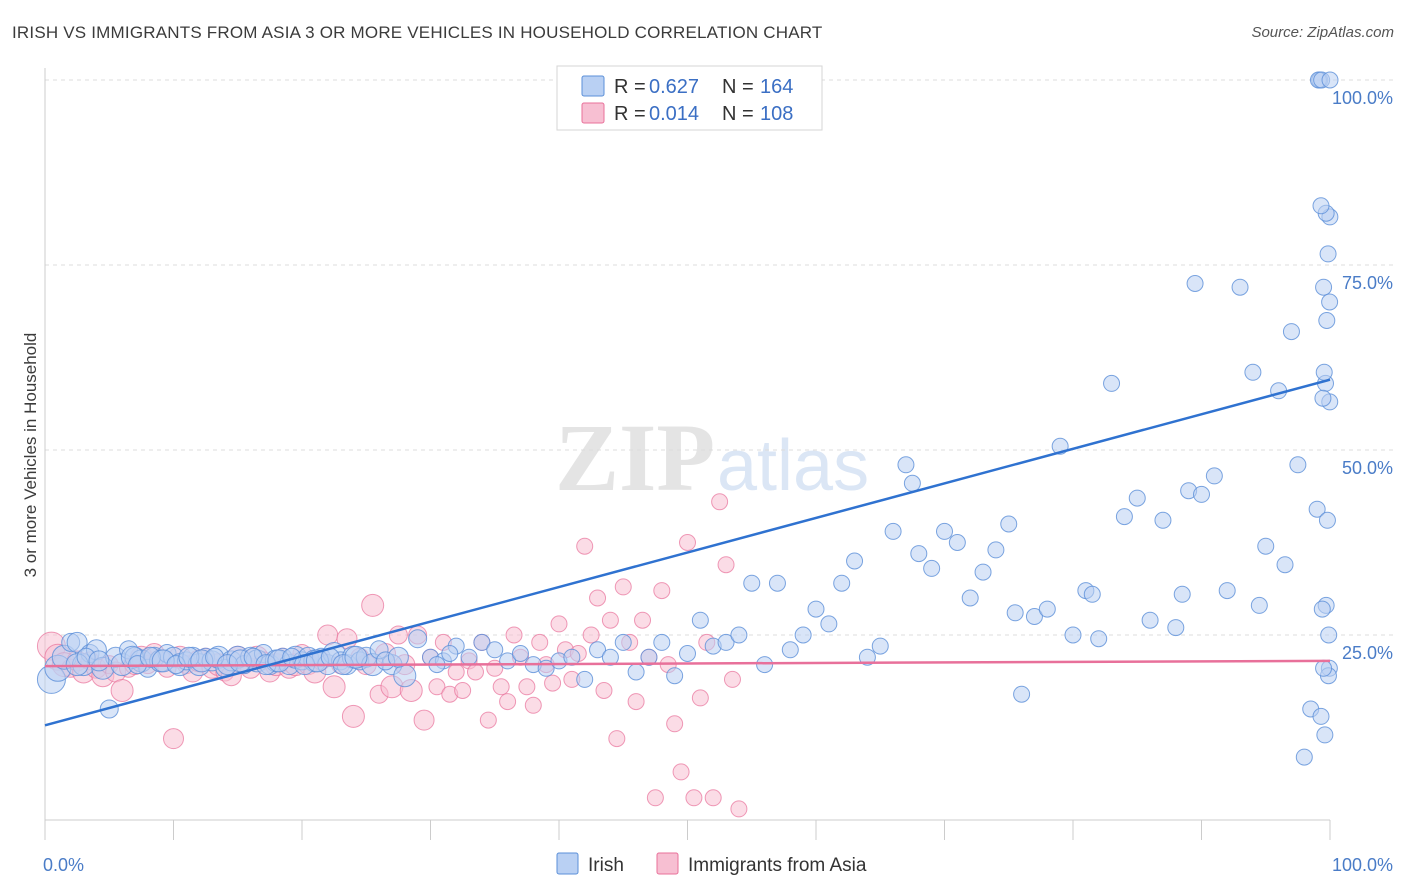 The height and width of the screenshot is (892, 1406). I want to click on asia-trend-line, so click(687, 663).